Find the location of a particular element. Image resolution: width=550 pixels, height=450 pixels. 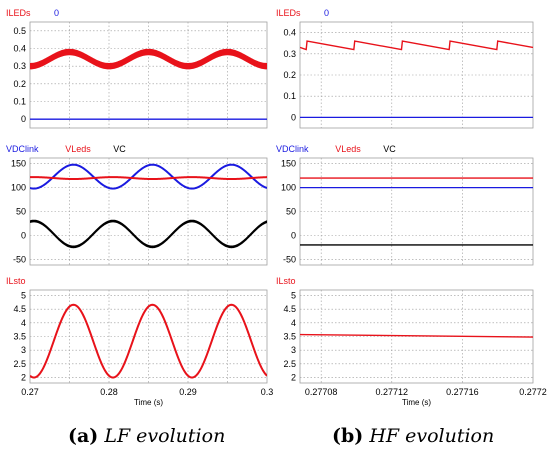

panel-a-2-ytick-label: 3 is located at coordinates (23, 350).